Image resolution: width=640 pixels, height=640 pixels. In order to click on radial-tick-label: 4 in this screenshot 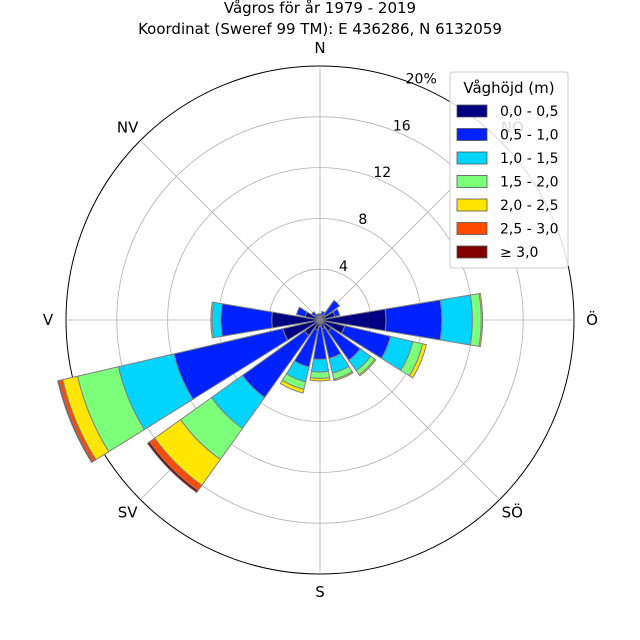, I will do `click(343, 267)`.